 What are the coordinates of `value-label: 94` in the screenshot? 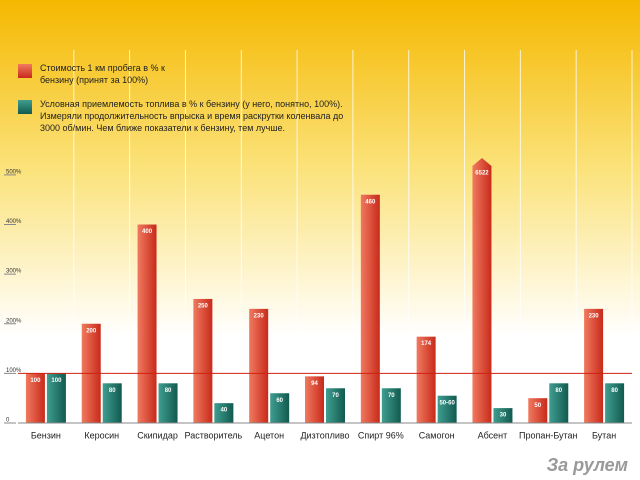 It's located at (314, 384).